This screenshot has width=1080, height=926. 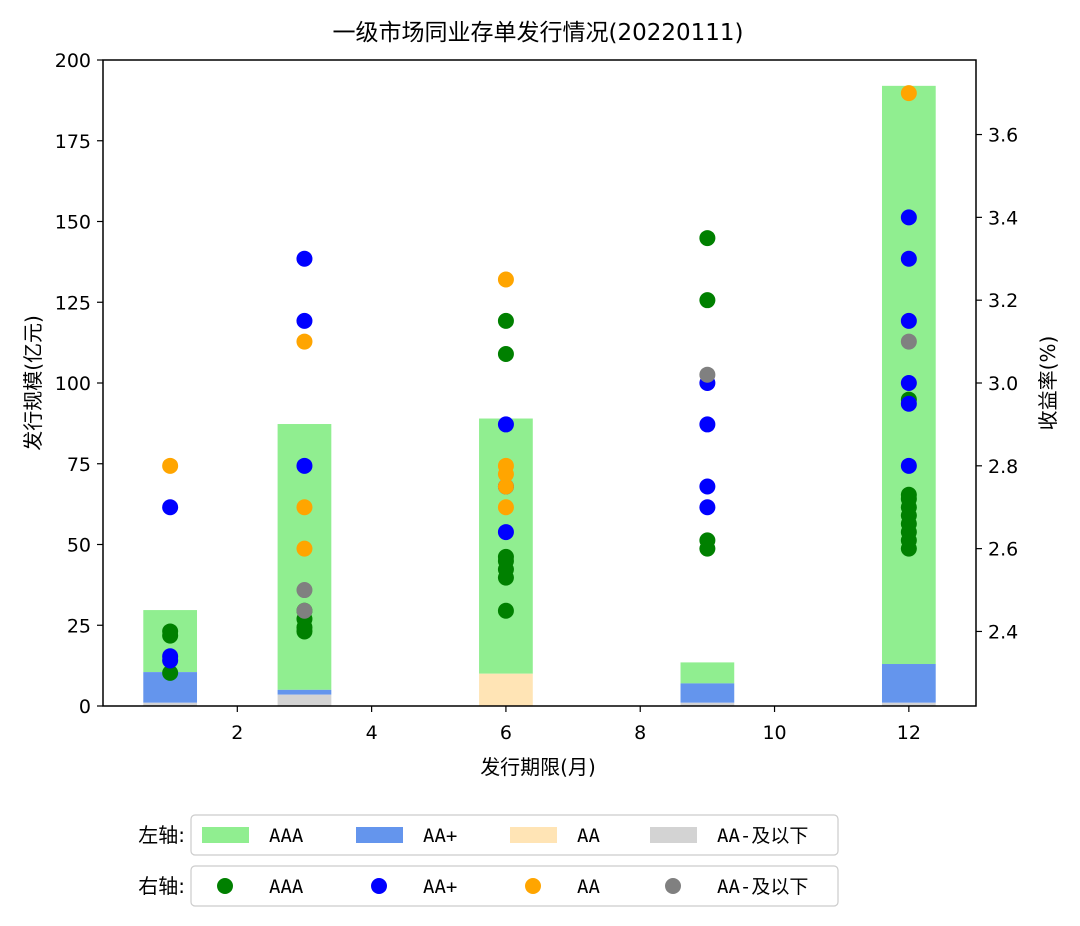 What do you see at coordinates (533, 835) in the screenshot?
I see `legend-swatch-bar-aa` at bounding box center [533, 835].